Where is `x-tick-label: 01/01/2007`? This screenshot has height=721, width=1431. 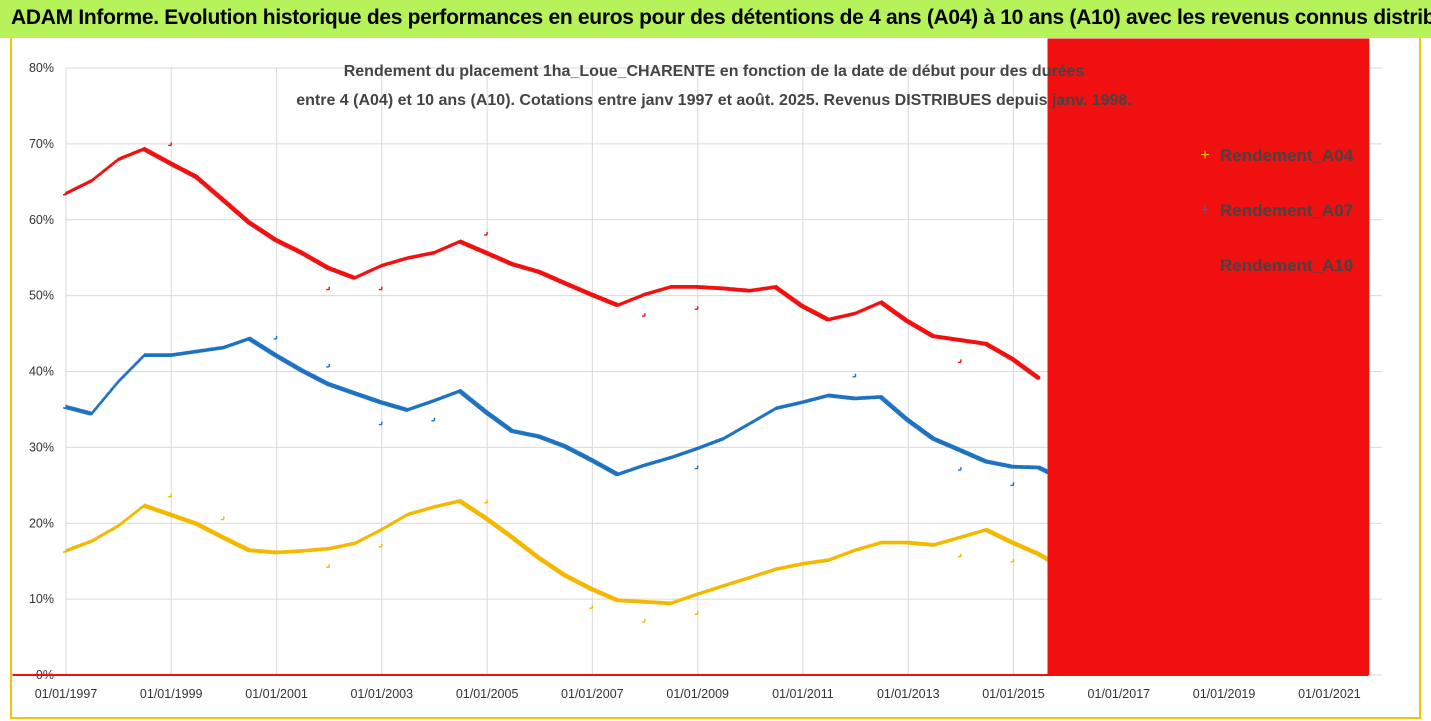
x-tick-label: 01/01/2007 is located at coordinates (592, 694).